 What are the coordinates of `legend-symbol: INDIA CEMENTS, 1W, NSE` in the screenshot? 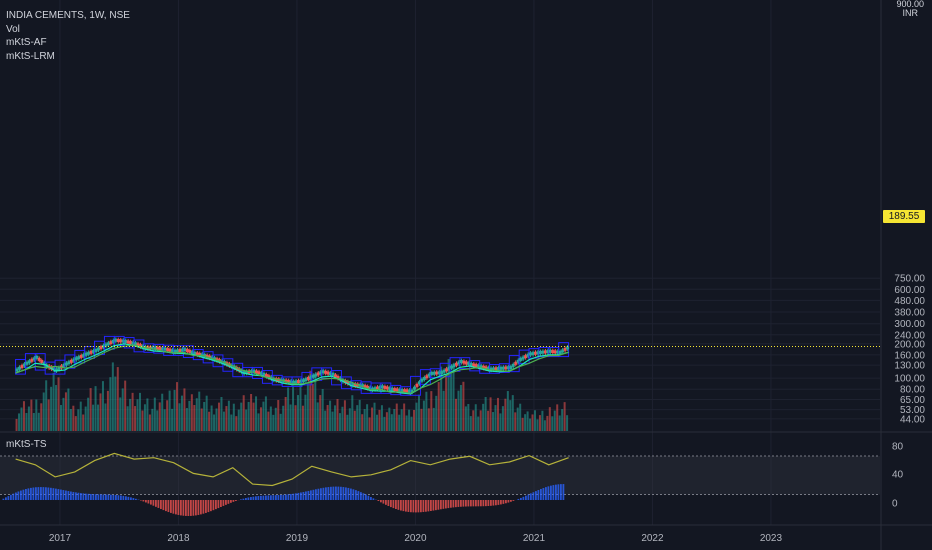 It's located at (68, 15).